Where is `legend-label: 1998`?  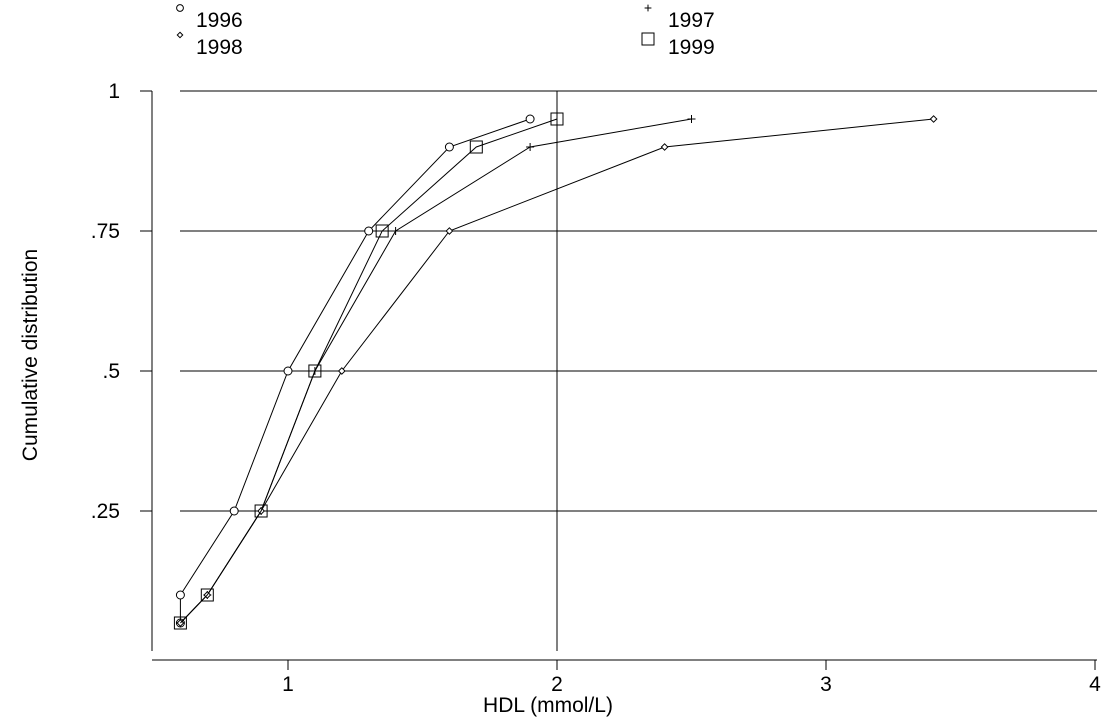
legend-label: 1998 is located at coordinates (219, 47).